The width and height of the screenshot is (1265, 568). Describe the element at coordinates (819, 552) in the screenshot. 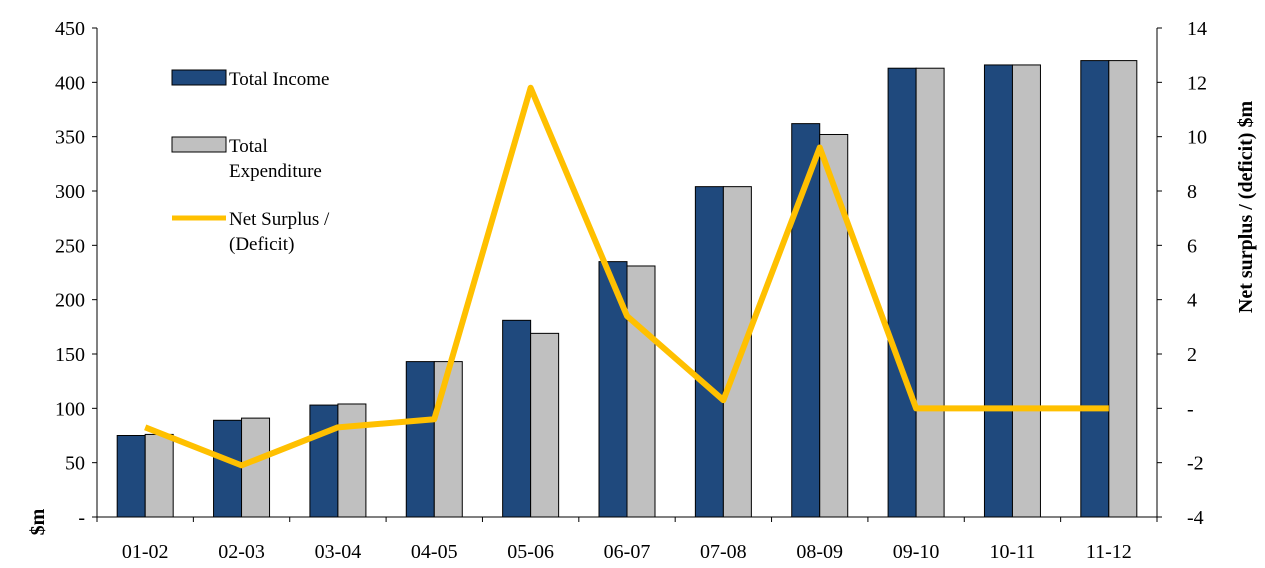

I see `x-tick-label: 08-09` at that location.